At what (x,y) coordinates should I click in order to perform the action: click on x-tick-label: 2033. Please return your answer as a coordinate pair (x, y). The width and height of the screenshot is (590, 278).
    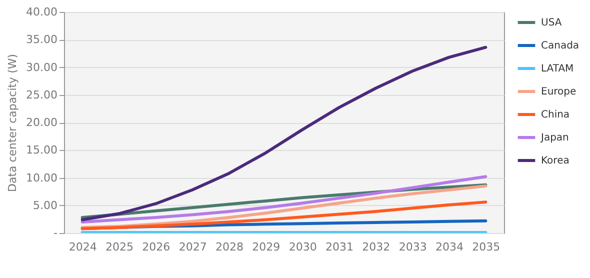
    Looking at the image, I should click on (412, 247).